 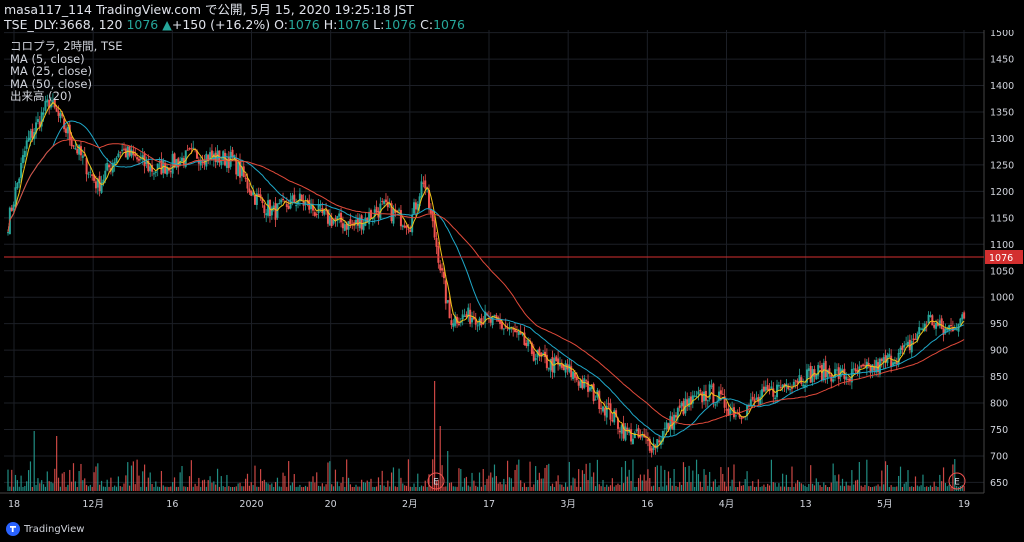 I want to click on x-tick-label: 4月, so click(x=727, y=504).